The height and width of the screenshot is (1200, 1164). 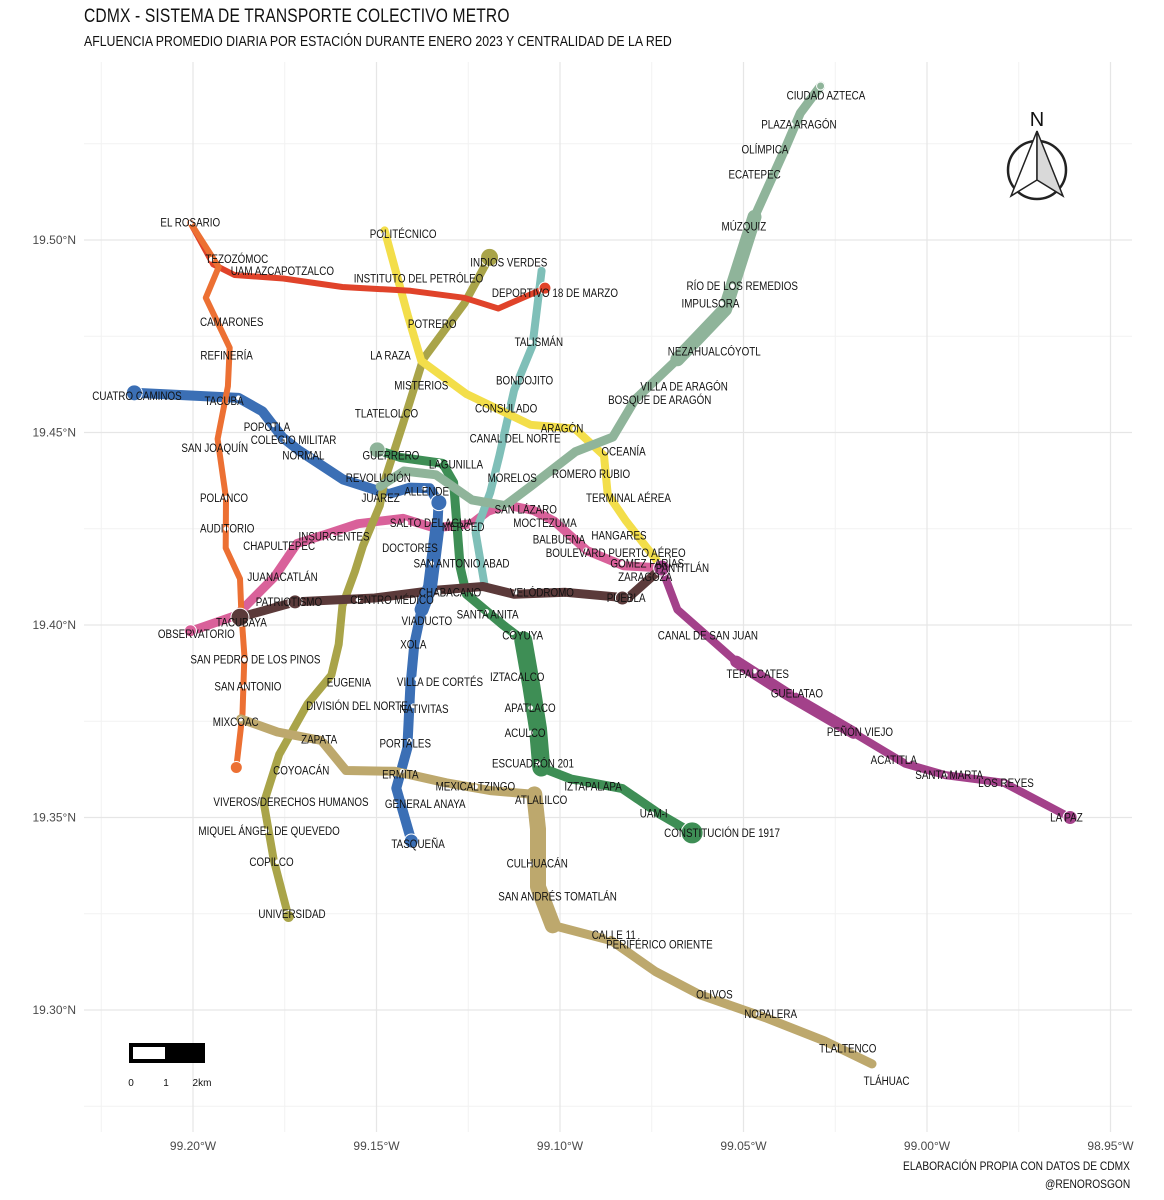 What do you see at coordinates (268, 831) in the screenshot?
I see `station-label: MIQUEL ÁNGEL DE QUEVEDO` at bounding box center [268, 831].